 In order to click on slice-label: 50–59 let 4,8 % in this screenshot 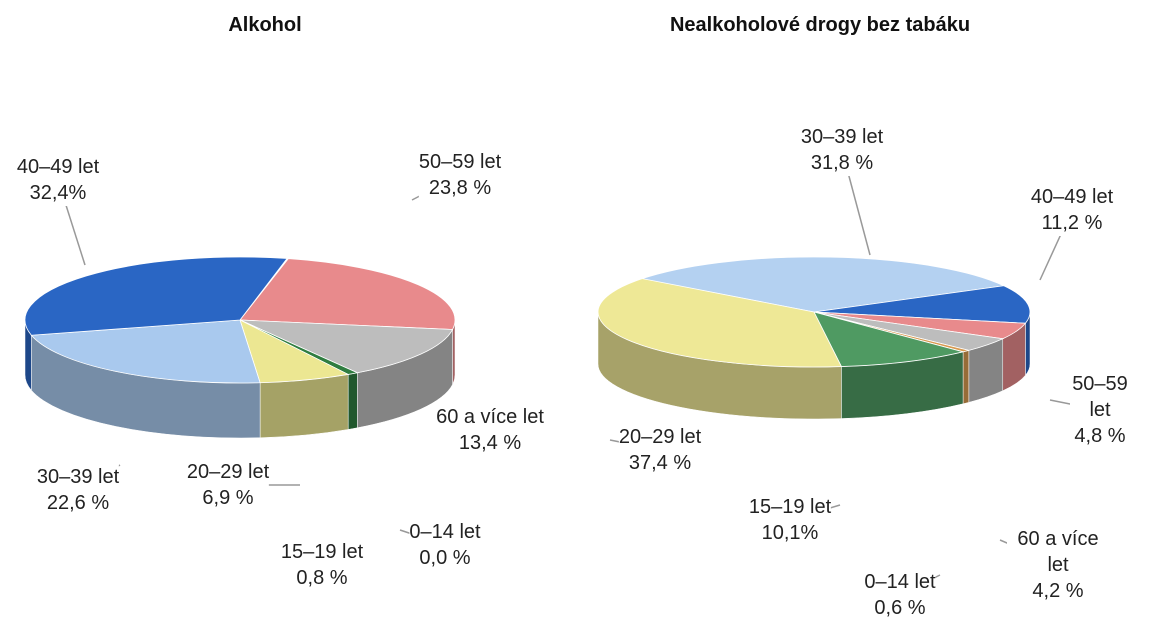, I will do `click(1100, 410)`.